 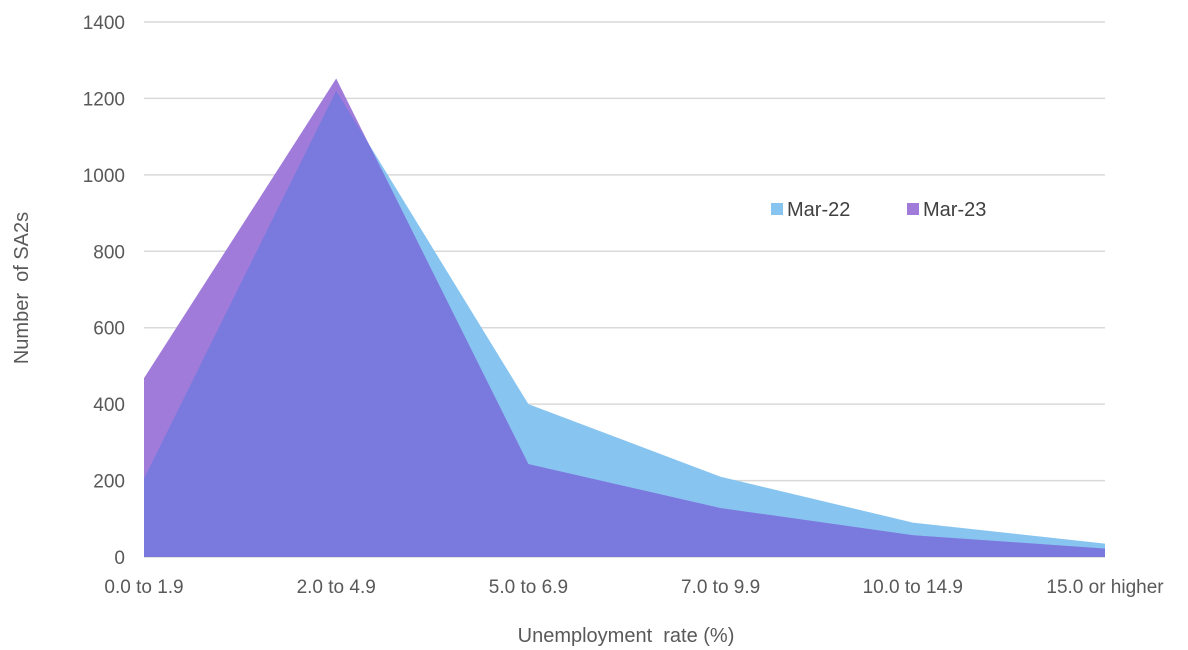 I want to click on y-axis-tick-labels: 0 200 400 600 800 1000 1200 1400, so click(x=104, y=291).